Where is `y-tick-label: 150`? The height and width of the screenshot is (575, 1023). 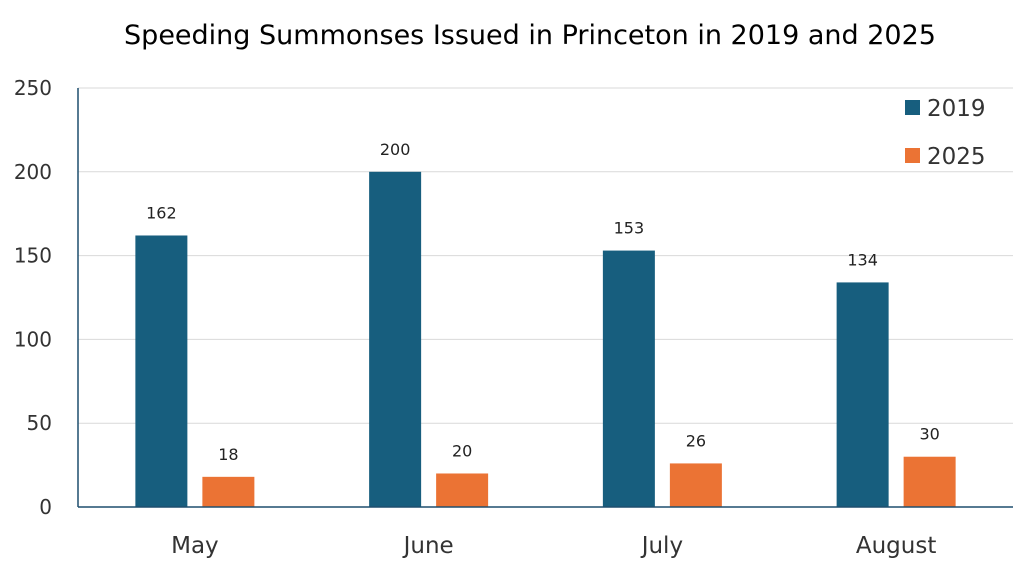 y-tick-label: 150 is located at coordinates (33, 256).